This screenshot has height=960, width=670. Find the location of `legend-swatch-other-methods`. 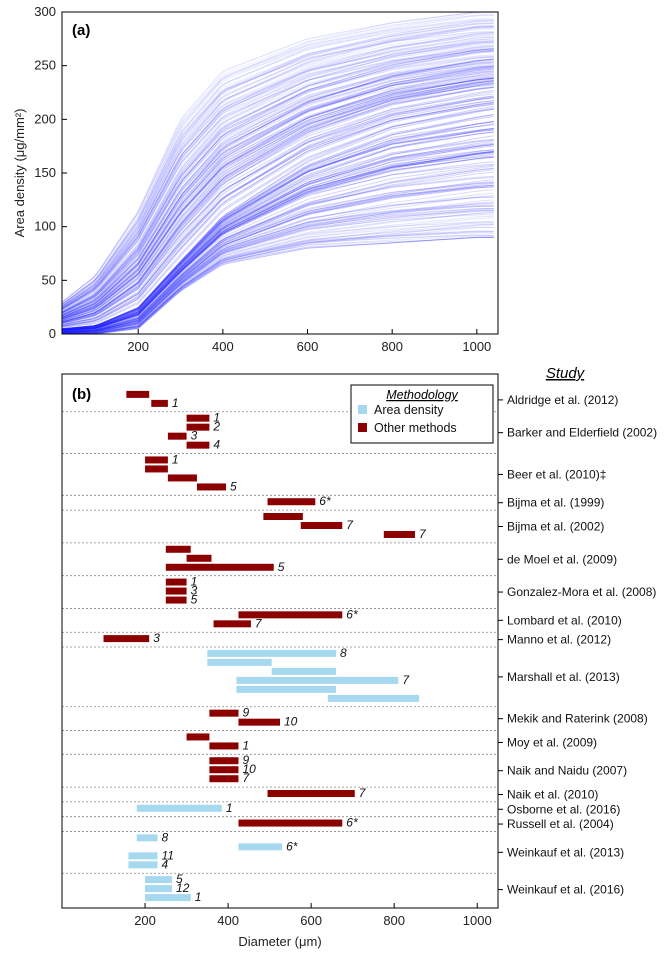

legend-swatch-other-methods is located at coordinates (362, 427).